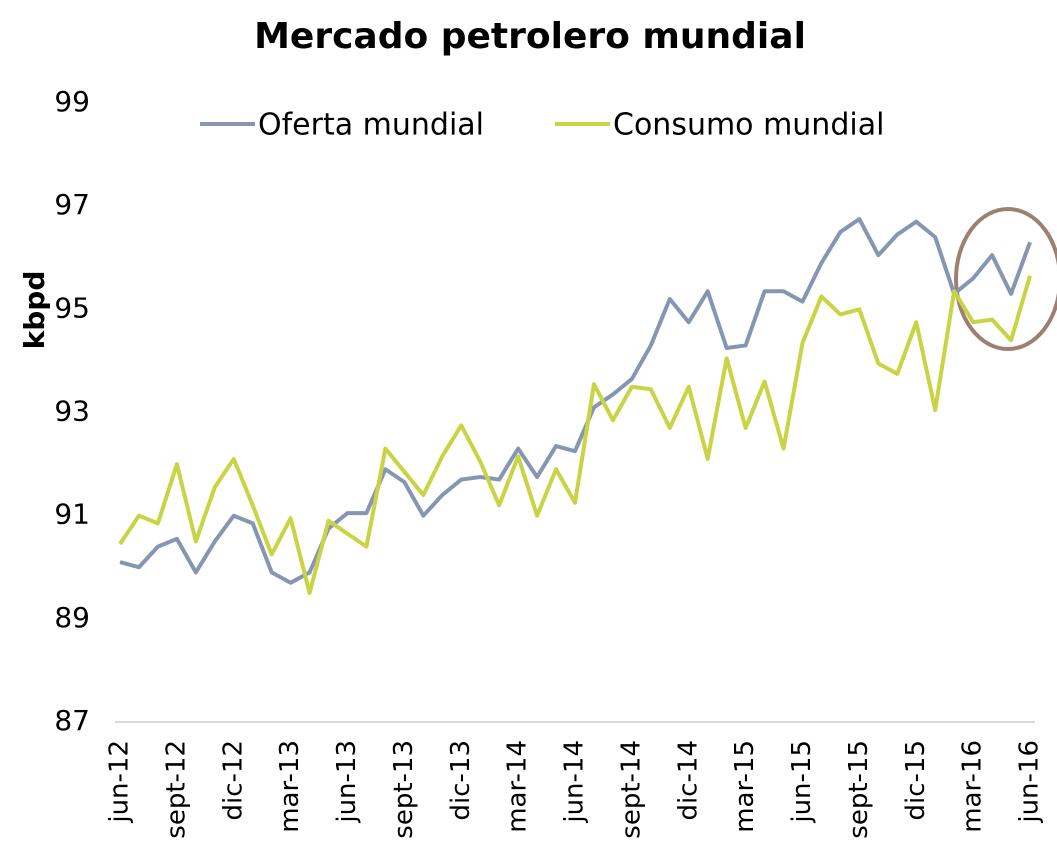  Describe the element at coordinates (176, 789) in the screenshot. I see `x-tick-label: sept-12` at that location.